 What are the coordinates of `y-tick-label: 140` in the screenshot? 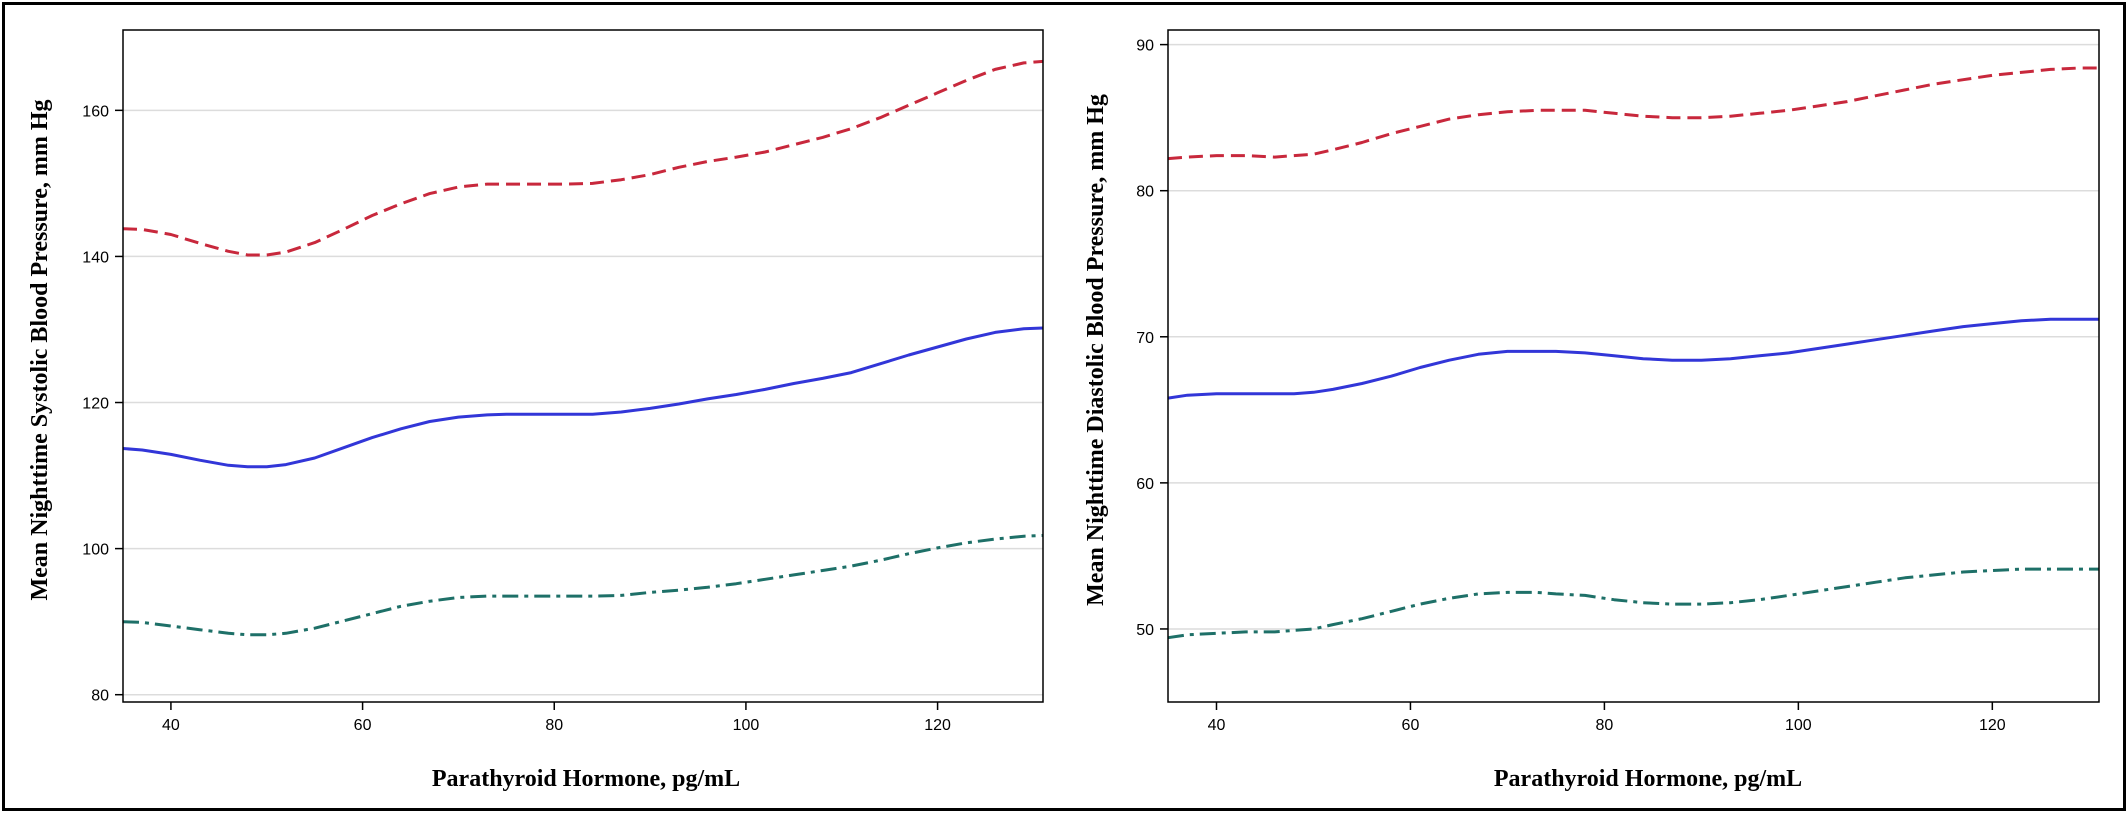 It's located at (95, 257).